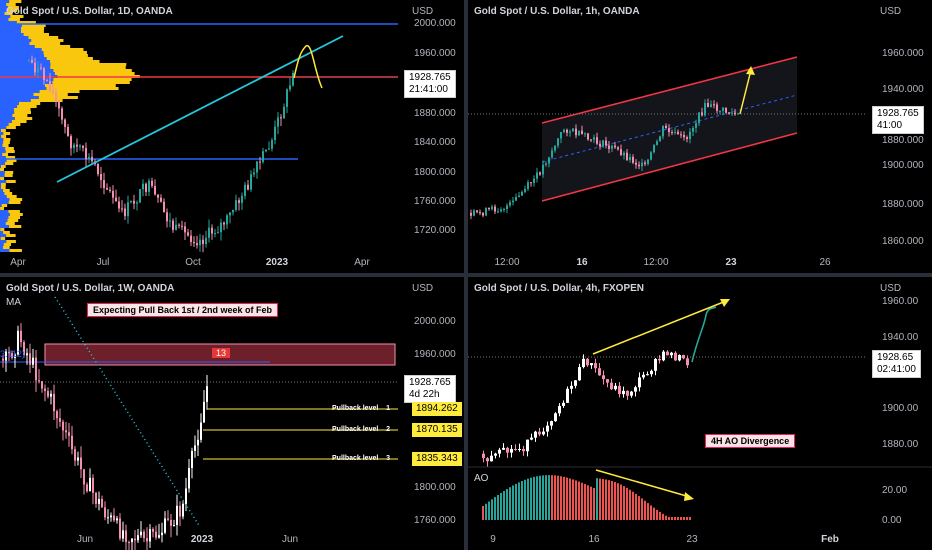  I want to click on price-label: 1928.765 4d 22h, so click(430, 389).